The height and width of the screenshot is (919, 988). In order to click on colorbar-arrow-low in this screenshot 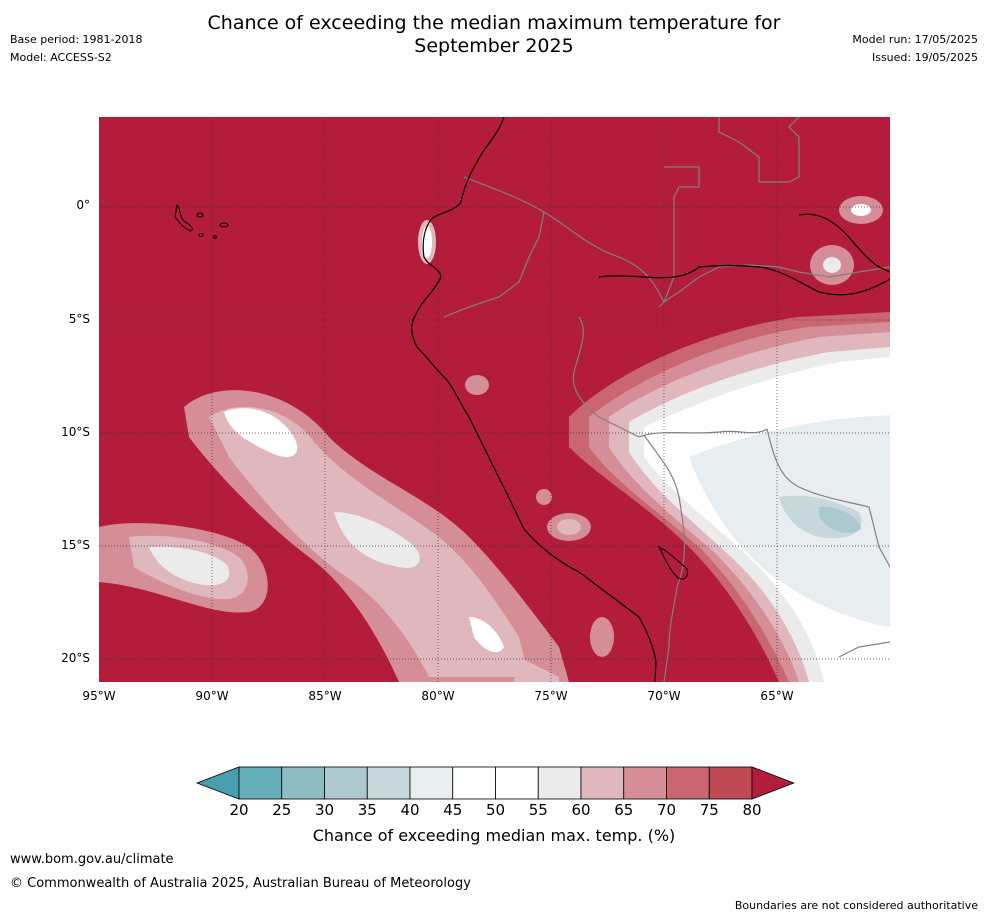, I will do `click(217, 783)`.